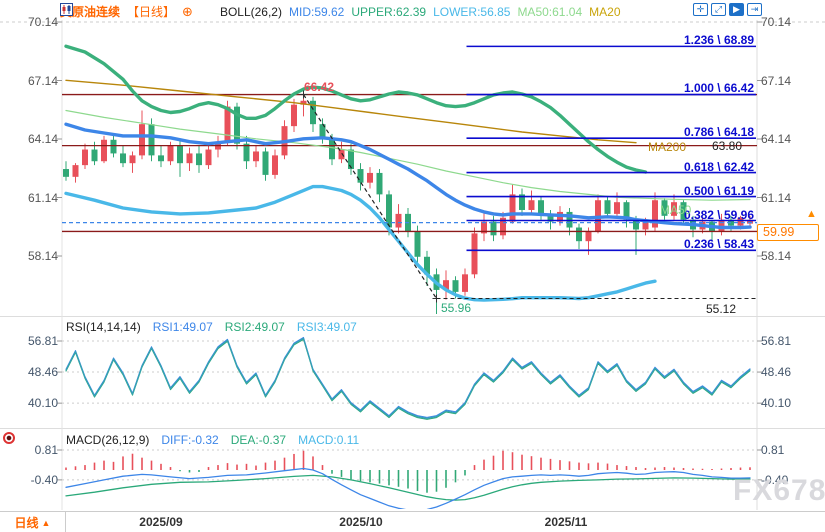  Describe the element at coordinates (26, 523) in the screenshot. I see `tab-daily-label: 日线` at that location.